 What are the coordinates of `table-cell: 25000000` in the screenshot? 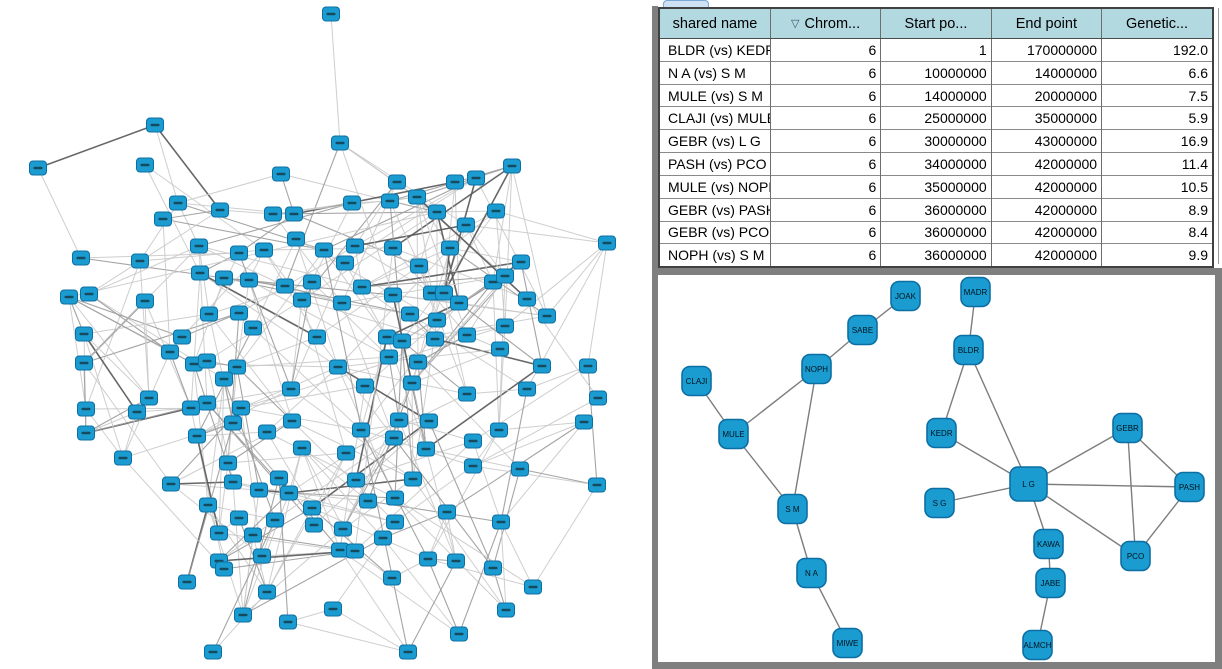 It's located at (936, 118).